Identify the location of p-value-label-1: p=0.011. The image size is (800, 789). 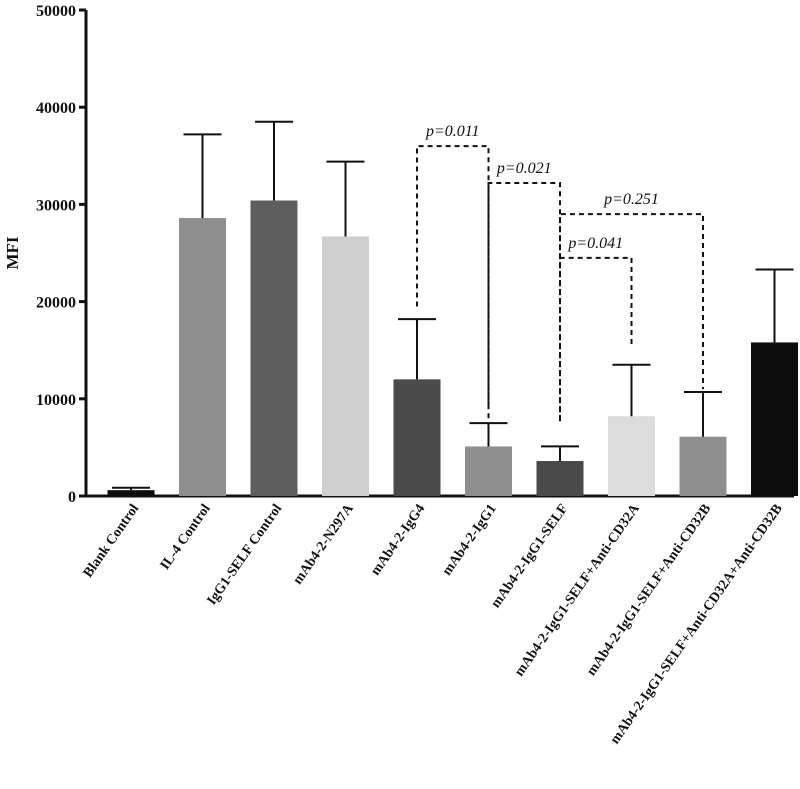
(452, 131).